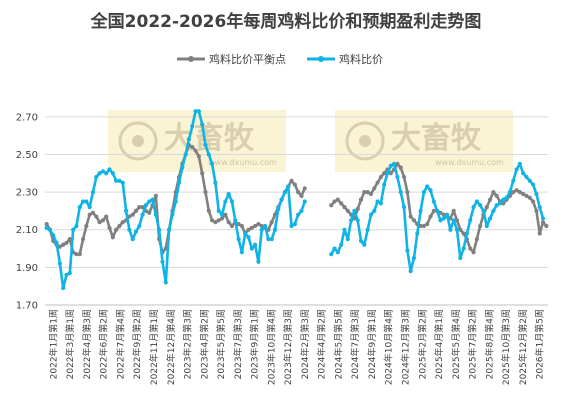 The width and height of the screenshot is (573, 408). What do you see at coordinates (286, 21) in the screenshot?
I see `chart-title: 全国2022-2026年每周鸡料比价和预期盈利走势图` at bounding box center [286, 21].